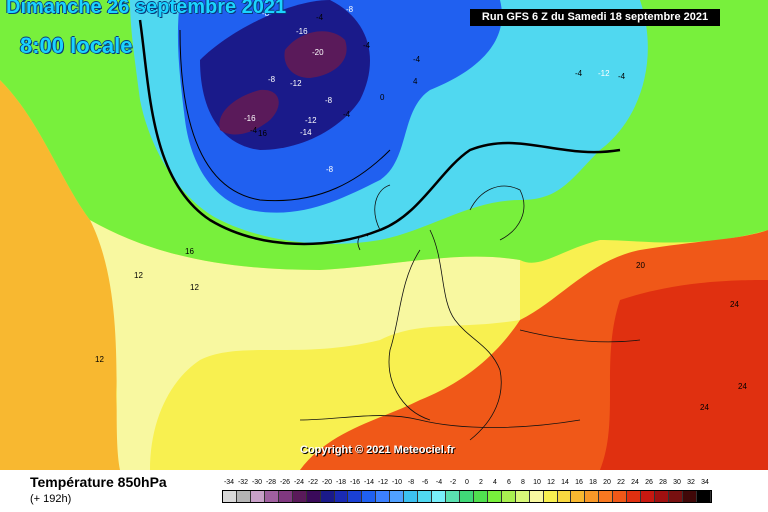 The width and height of the screenshot is (768, 512). Describe the element at coordinates (621, 482) in the screenshot. I see `scale-label: 22` at that location.